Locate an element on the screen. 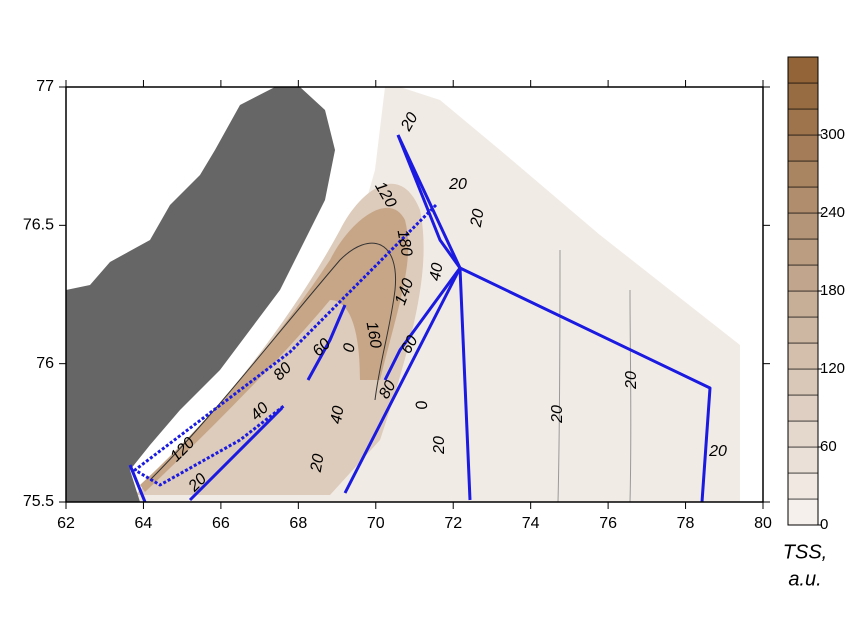 The width and height of the screenshot is (863, 634). x-tick-label: 66 is located at coordinates (221, 523).